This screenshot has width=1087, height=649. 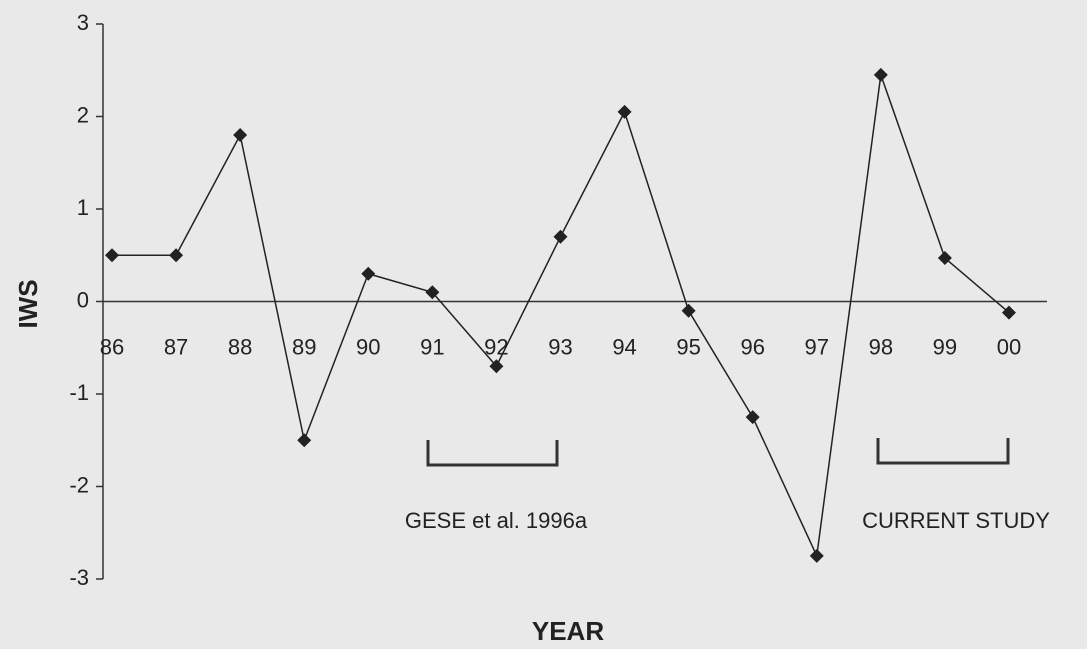 What do you see at coordinates (83, 114) in the screenshot?
I see `y-tick-label: 2` at bounding box center [83, 114].